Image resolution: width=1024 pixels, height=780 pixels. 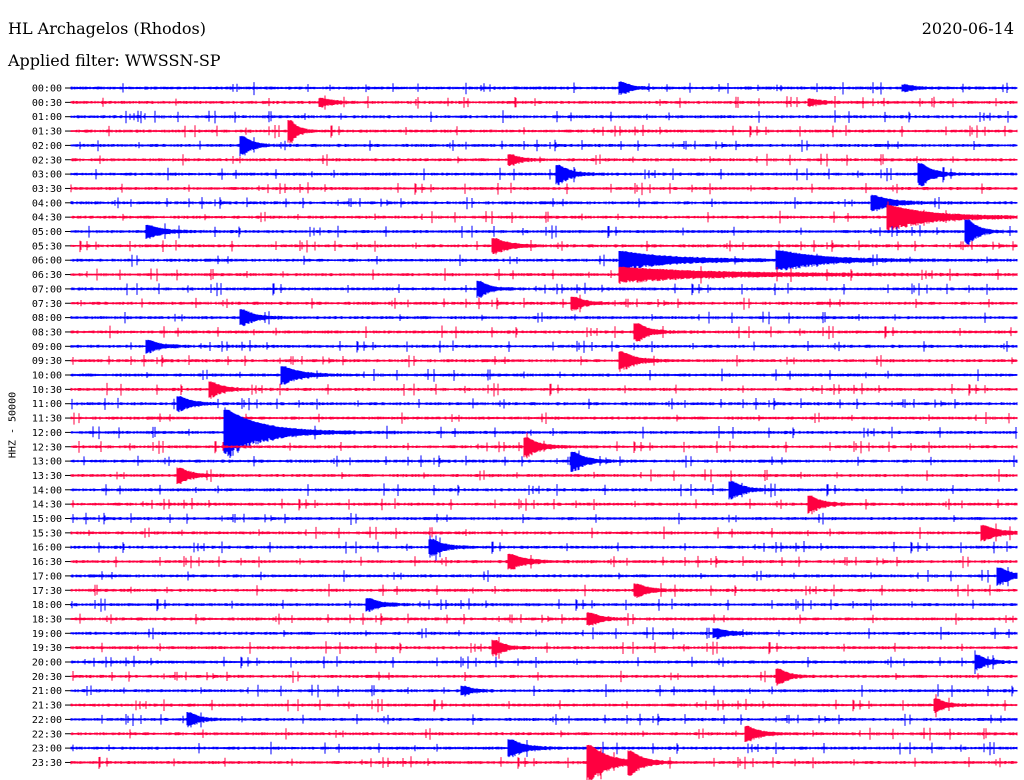 I want to click on trace-row-17:00, so click(x=544, y=577).